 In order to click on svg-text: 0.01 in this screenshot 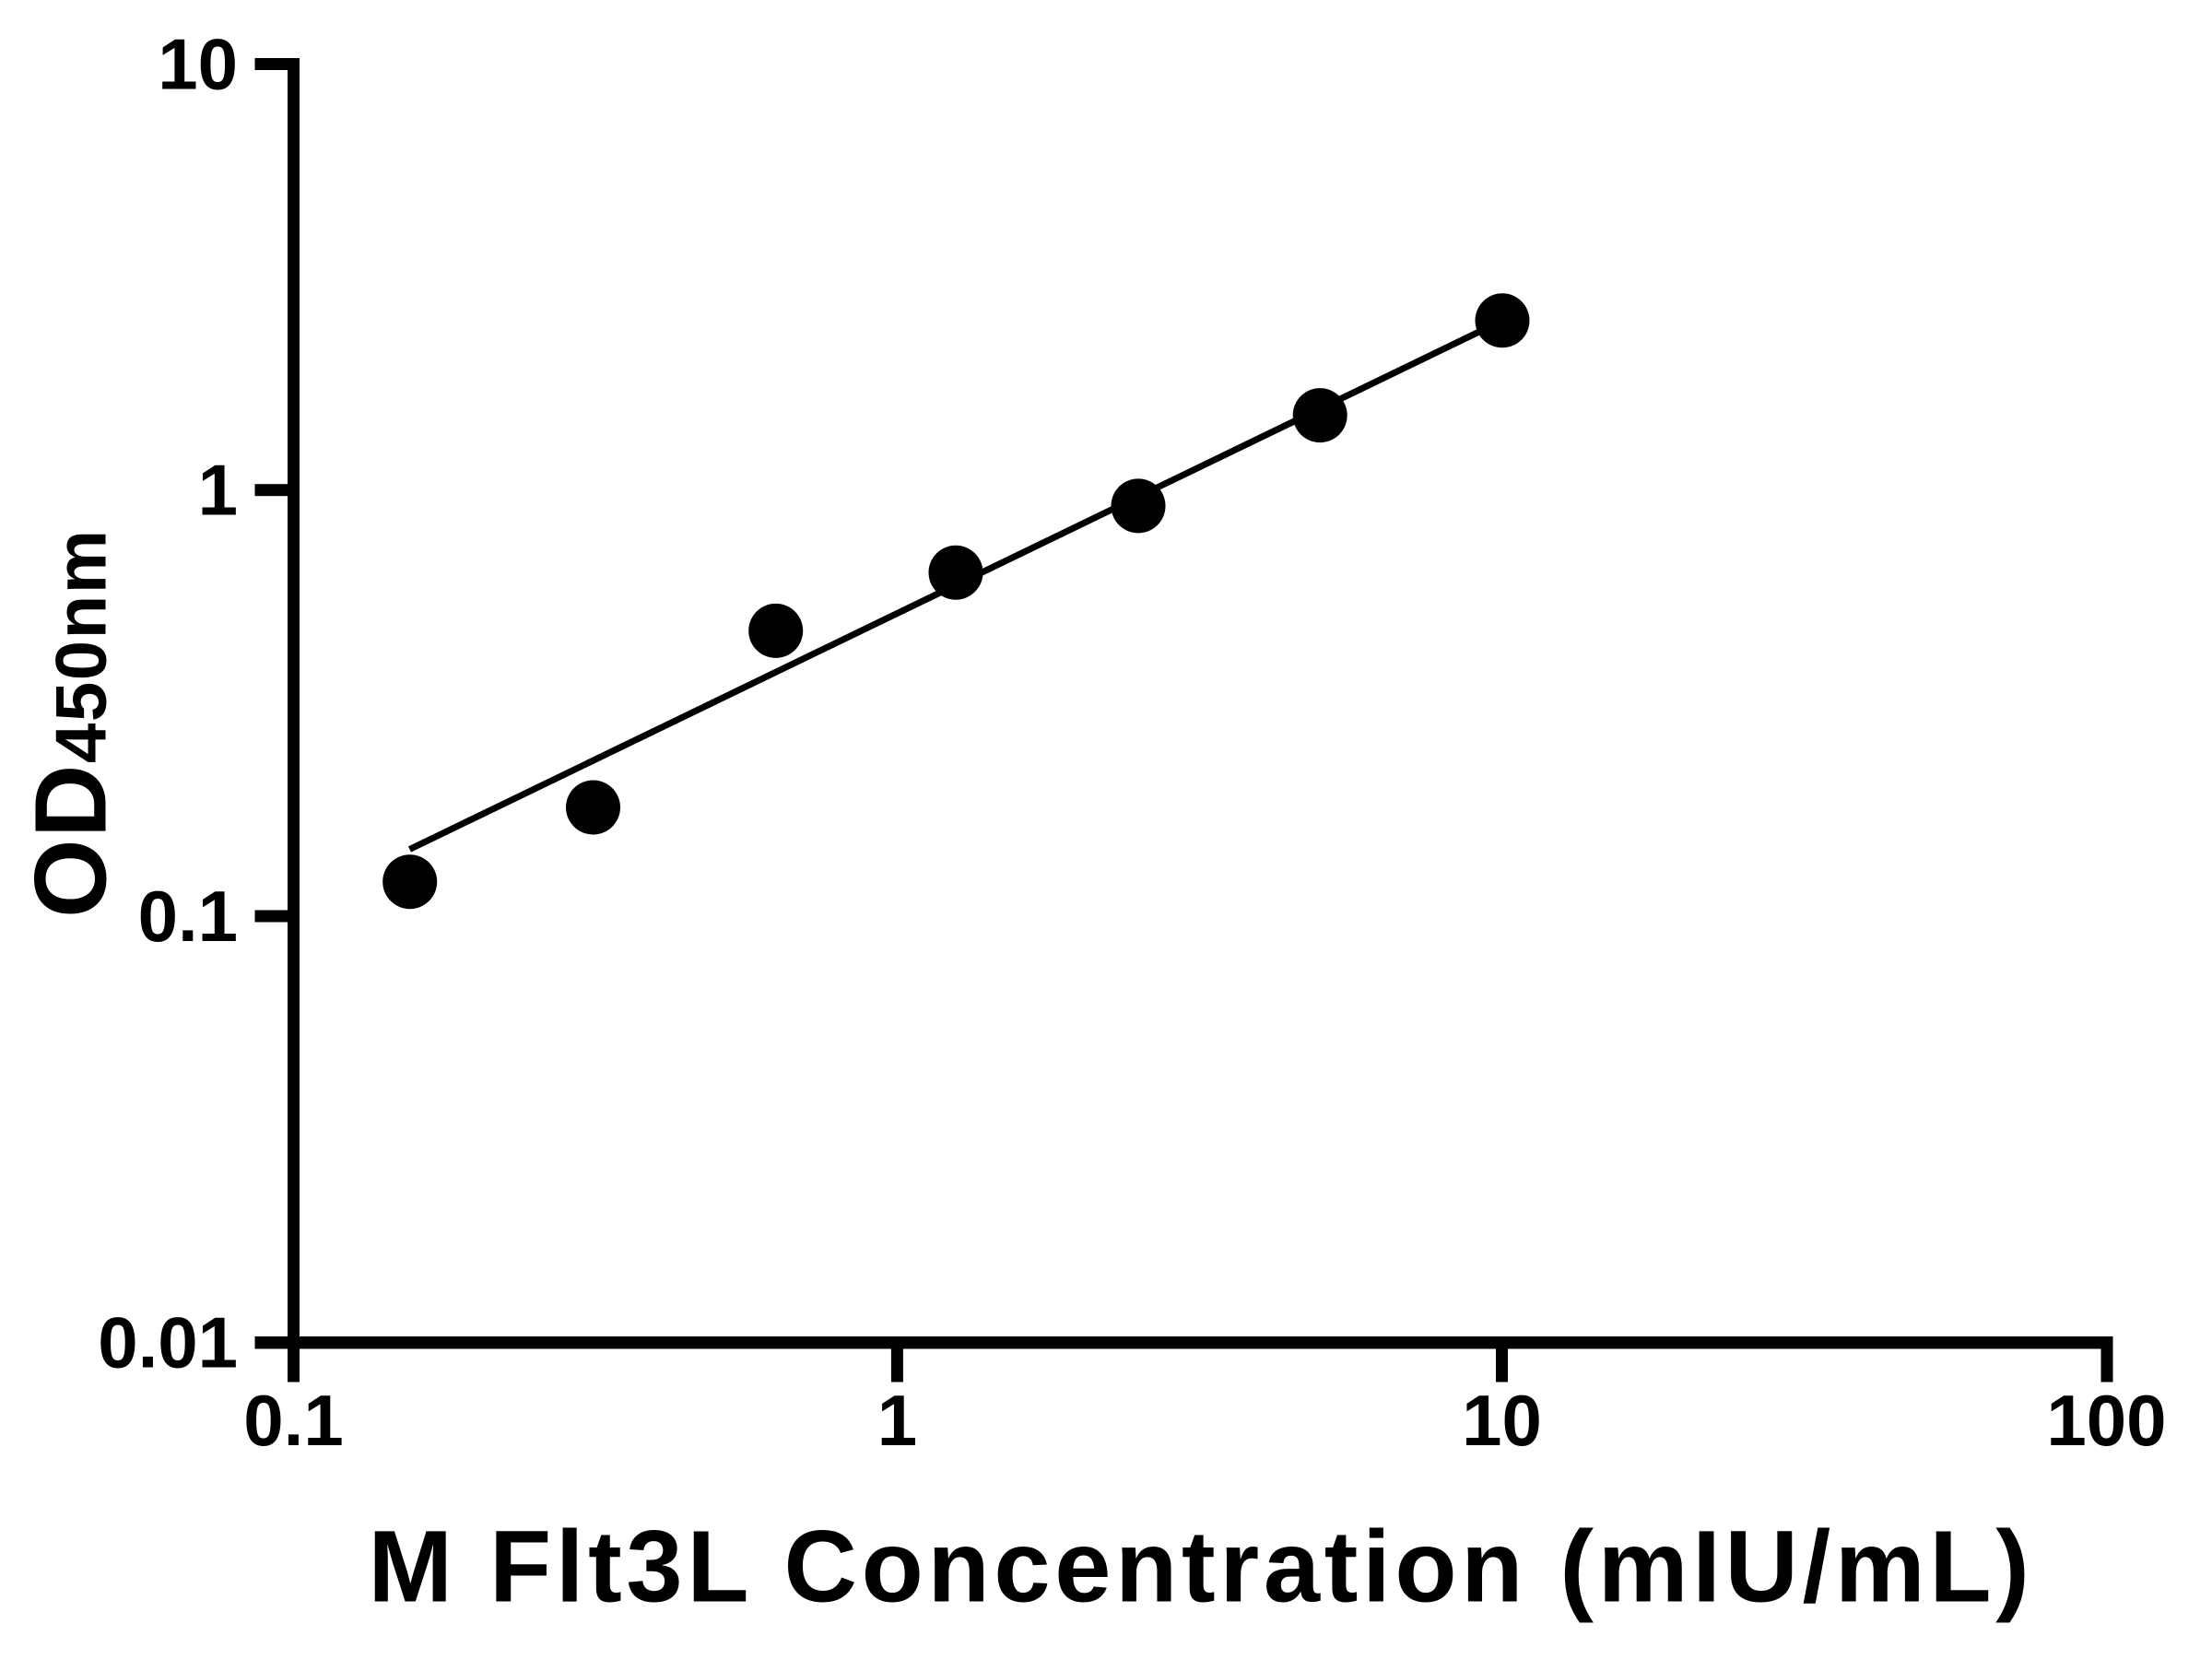, I will do `click(168, 1342)`.